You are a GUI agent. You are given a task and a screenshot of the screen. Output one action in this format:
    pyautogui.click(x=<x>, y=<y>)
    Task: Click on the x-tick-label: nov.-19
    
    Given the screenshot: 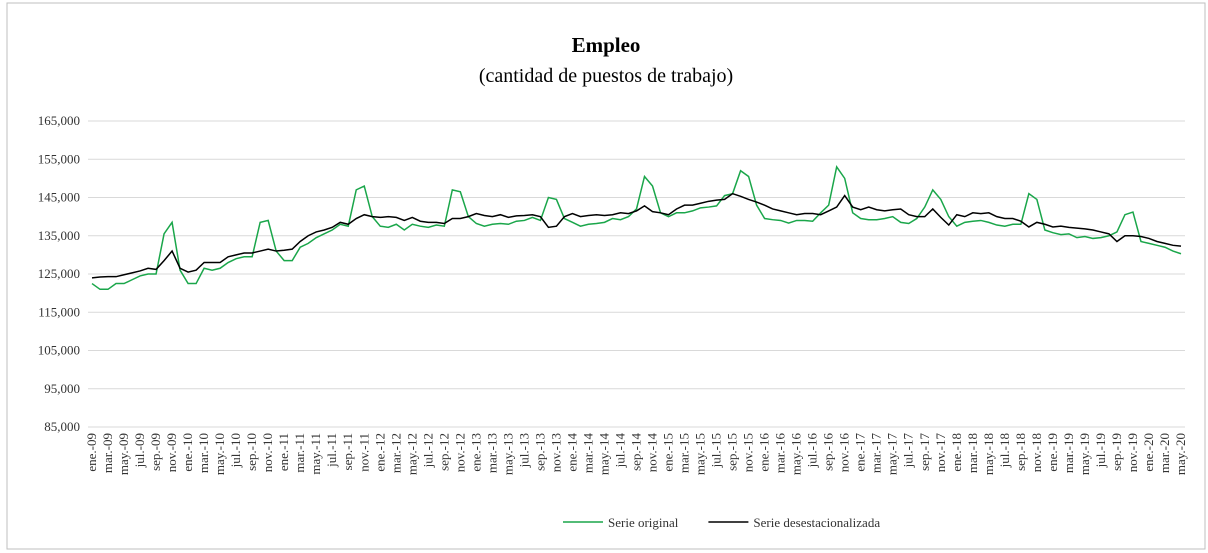 What is the action you would take?
    pyautogui.click(x=1132, y=452)
    